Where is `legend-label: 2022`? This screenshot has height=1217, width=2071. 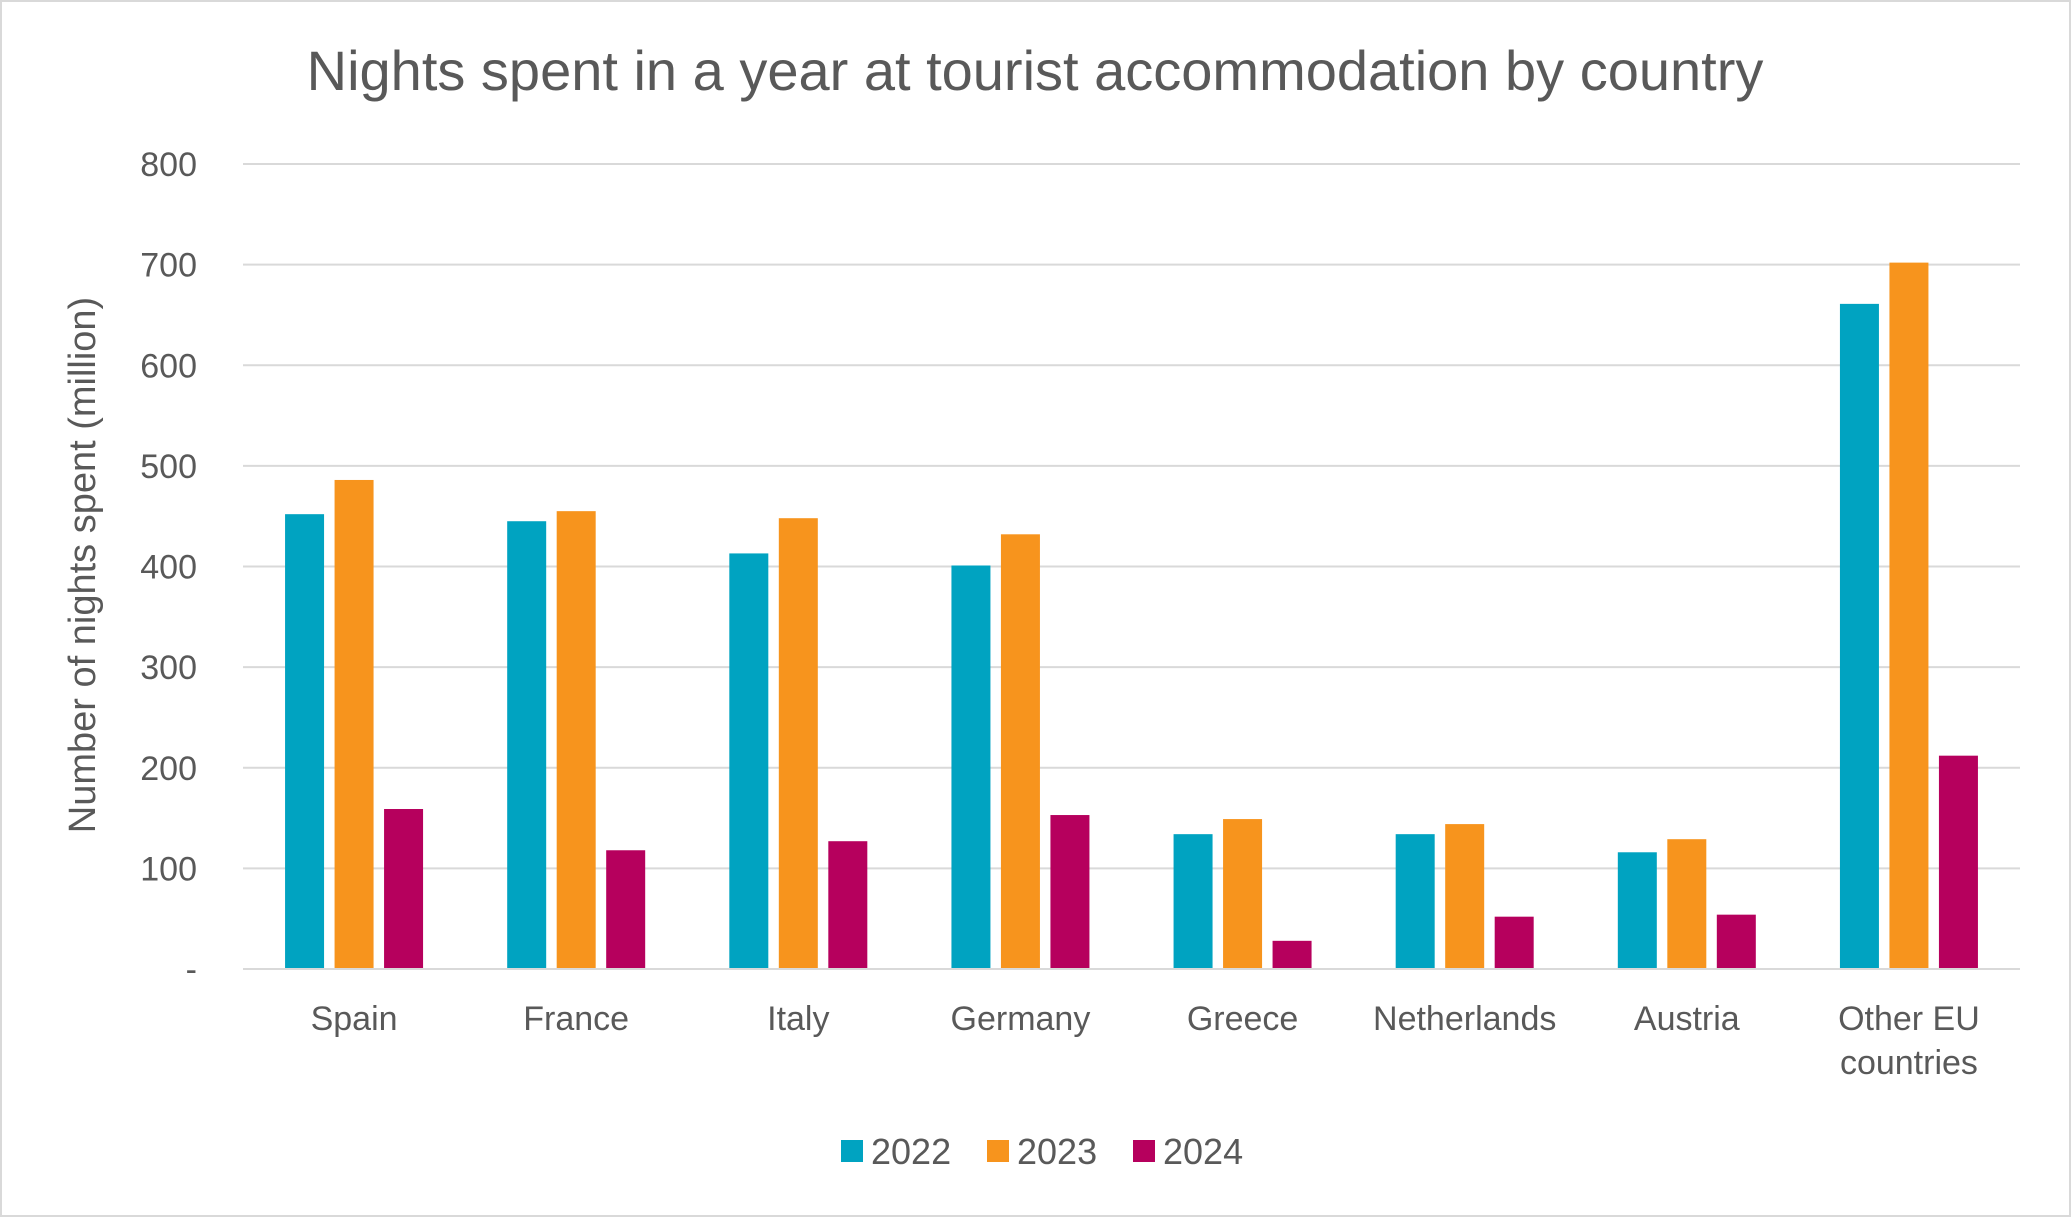
legend-label: 2022 is located at coordinates (911, 1151).